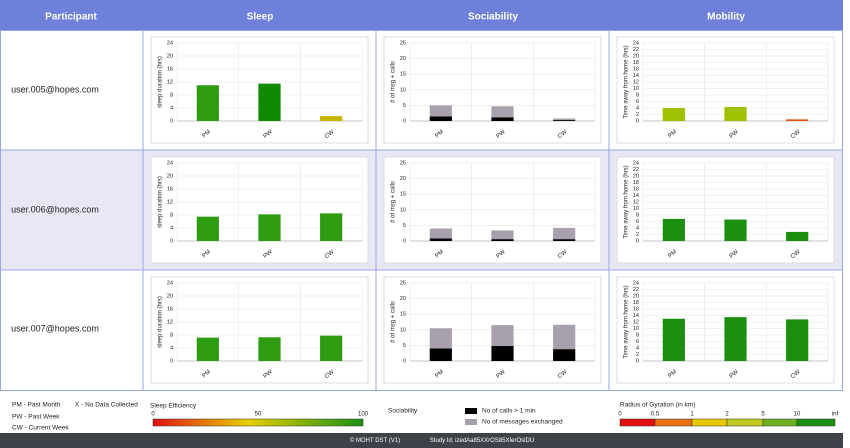 The height and width of the screenshot is (448, 850). I want to click on legend-text: PM - Past Month, so click(36, 405).